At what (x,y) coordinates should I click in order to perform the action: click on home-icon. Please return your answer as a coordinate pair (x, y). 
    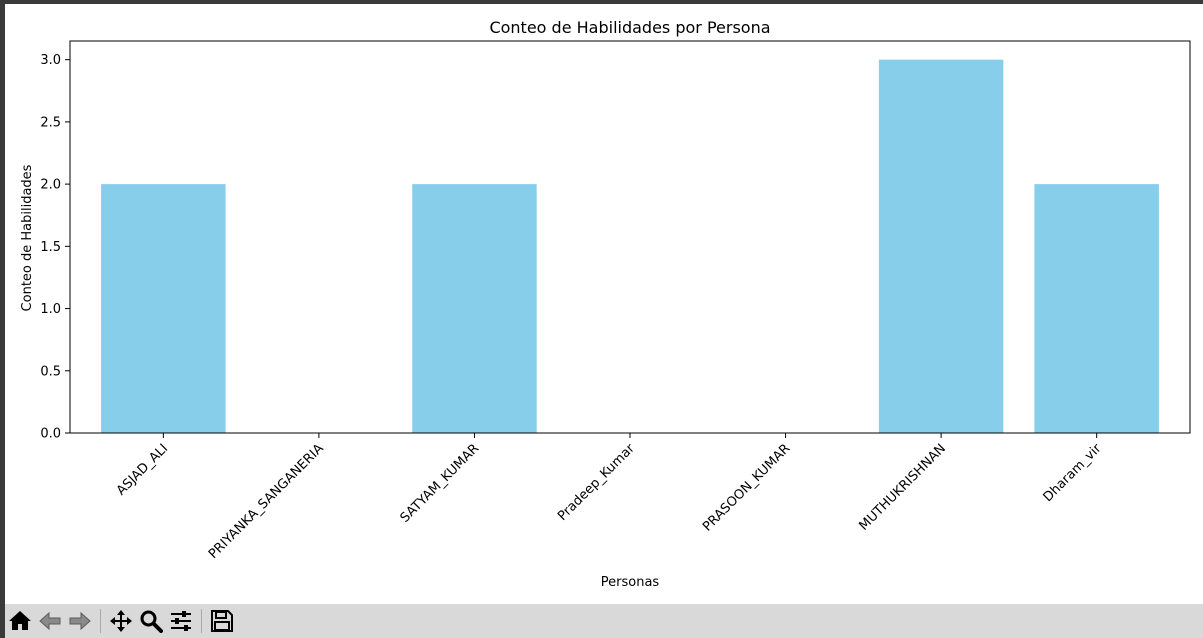
    Looking at the image, I should click on (20, 620).